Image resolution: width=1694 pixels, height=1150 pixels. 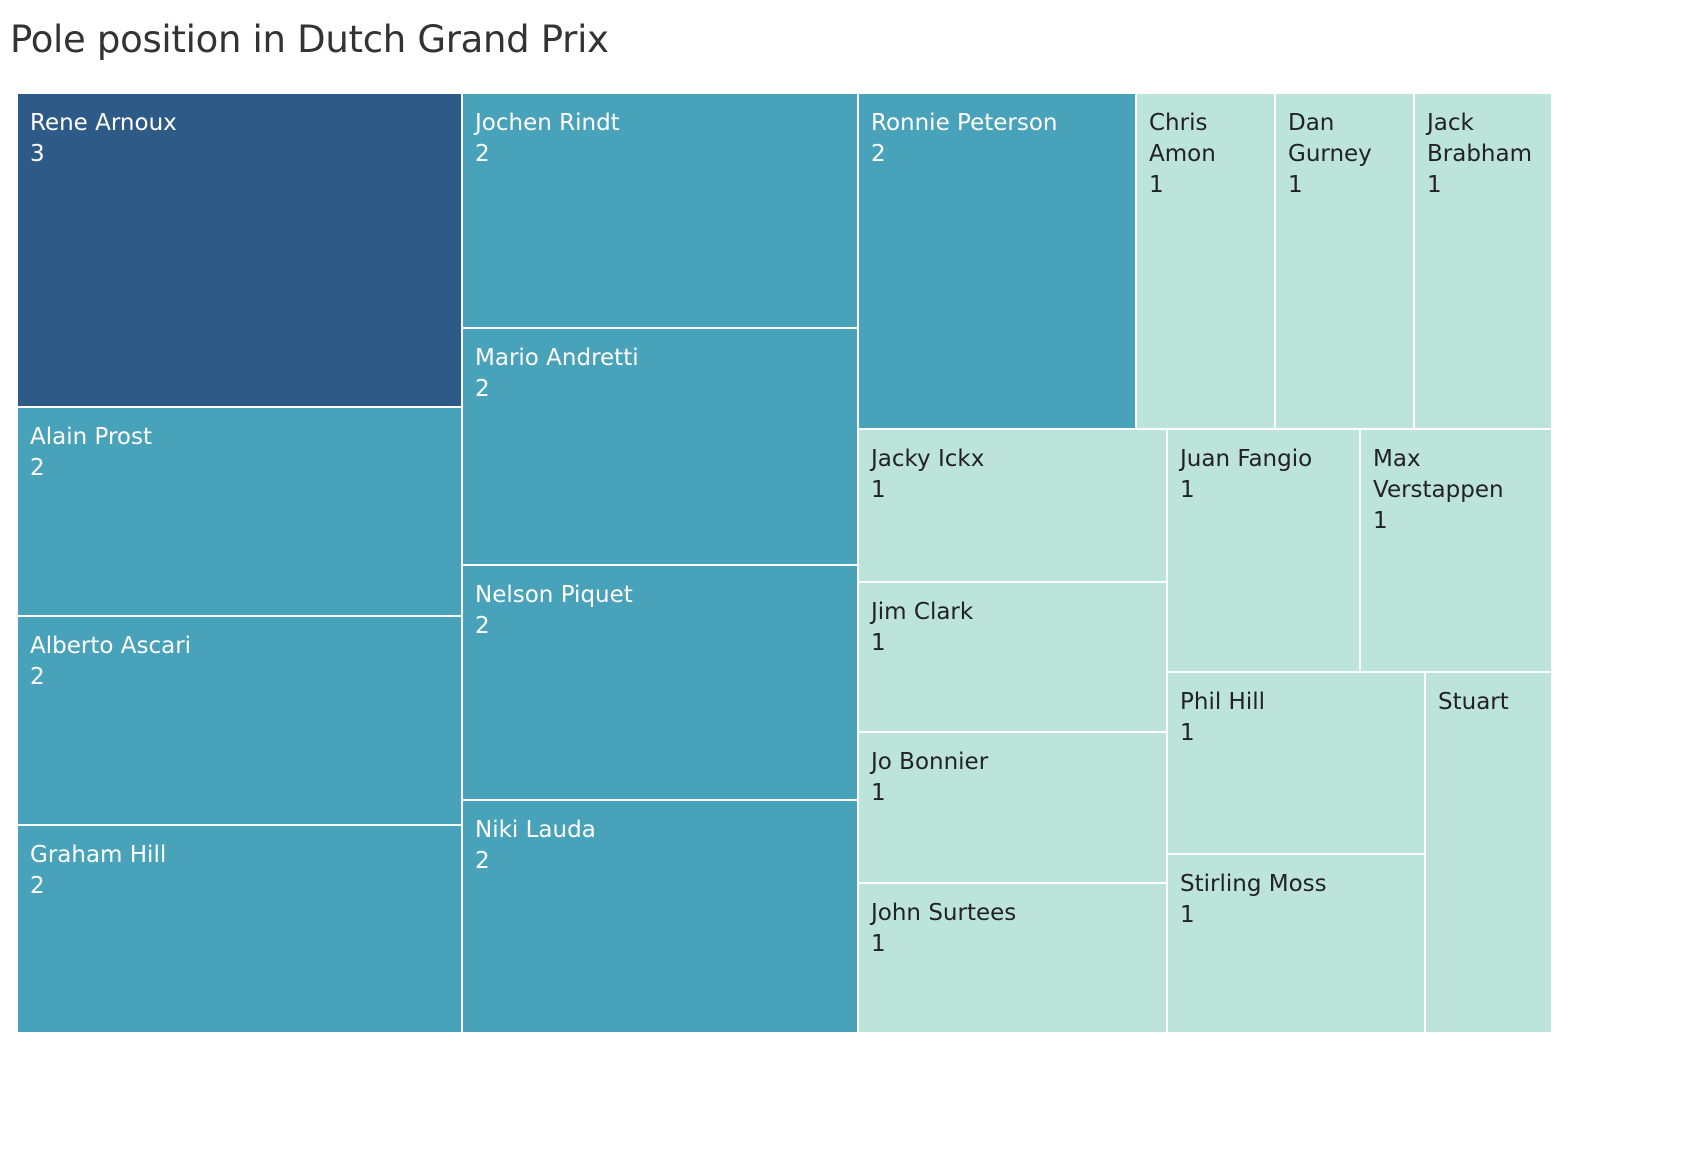 I want to click on treemap-label-mario-andretti: Mario Andretti, so click(x=557, y=358).